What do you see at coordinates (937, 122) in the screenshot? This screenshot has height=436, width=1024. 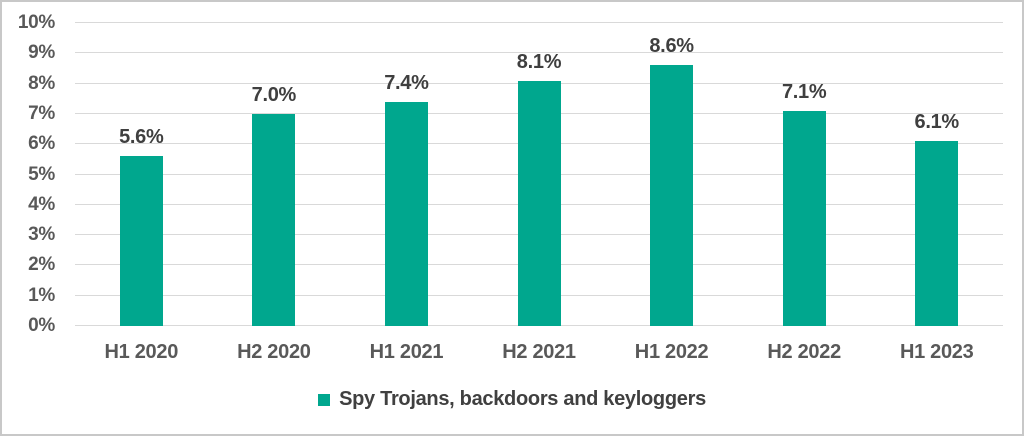 I see `bar-data-label: 6.1%` at bounding box center [937, 122].